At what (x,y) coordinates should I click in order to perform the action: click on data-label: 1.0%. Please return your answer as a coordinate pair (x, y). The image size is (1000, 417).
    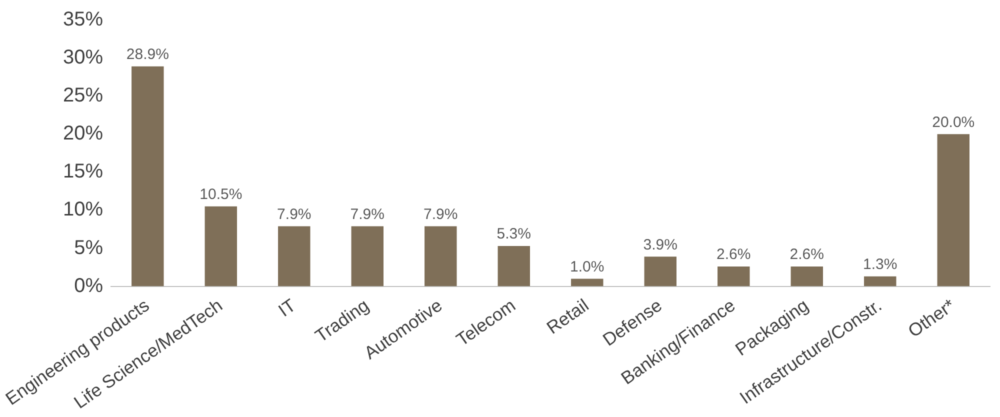
    Looking at the image, I should click on (587, 267).